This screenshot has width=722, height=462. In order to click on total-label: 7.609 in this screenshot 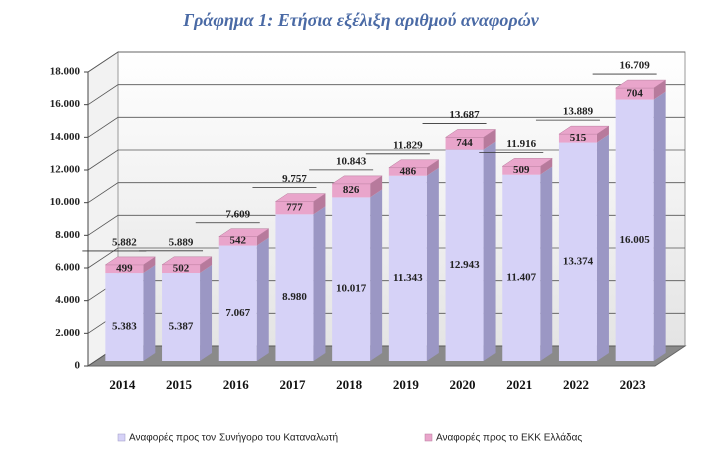, I will do `click(237, 214)`.